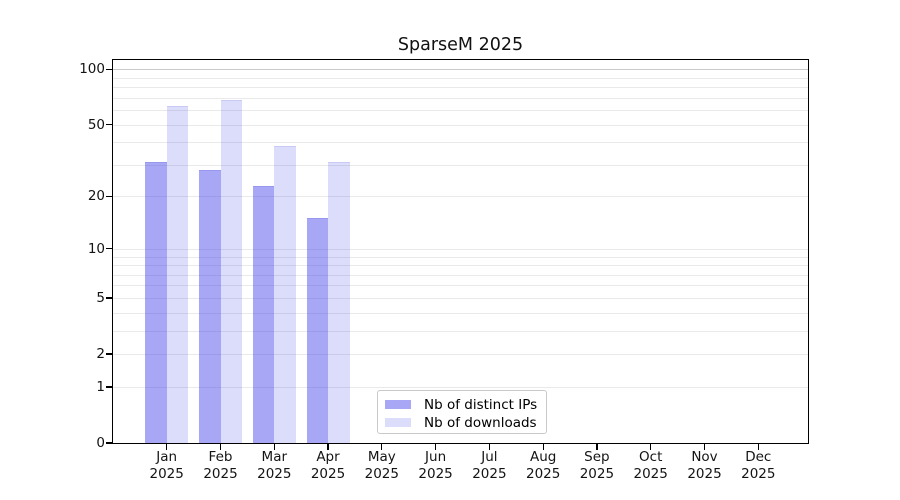  What do you see at coordinates (758, 465) in the screenshot?
I see `x-tick-label-dec: Dec 2025` at bounding box center [758, 465].